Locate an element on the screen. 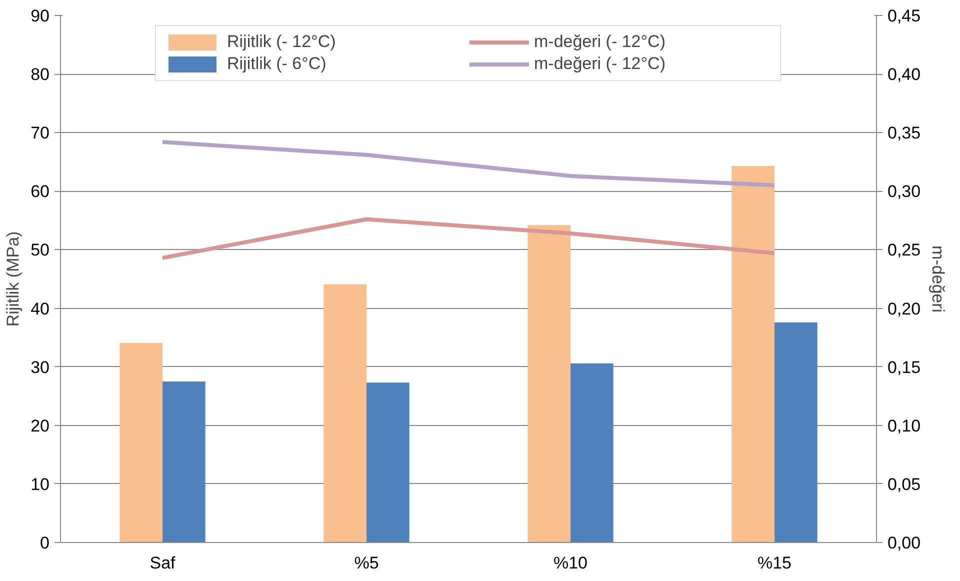 This screenshot has width=960, height=581. y2-tick-label: 0,05 is located at coordinates (904, 484).